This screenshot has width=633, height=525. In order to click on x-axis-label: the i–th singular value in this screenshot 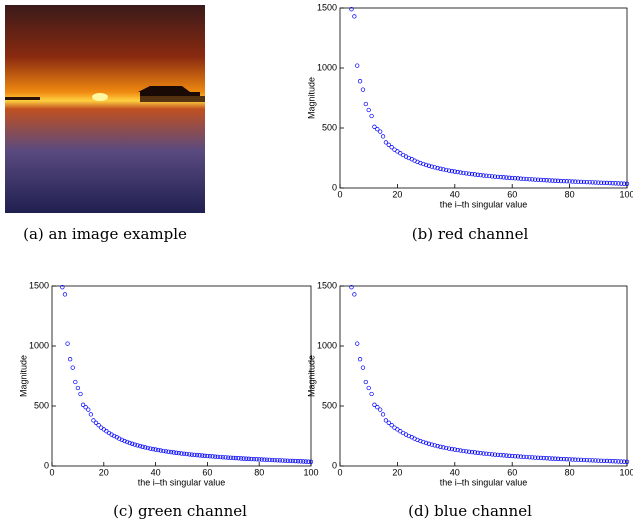, I will do `click(484, 204)`.